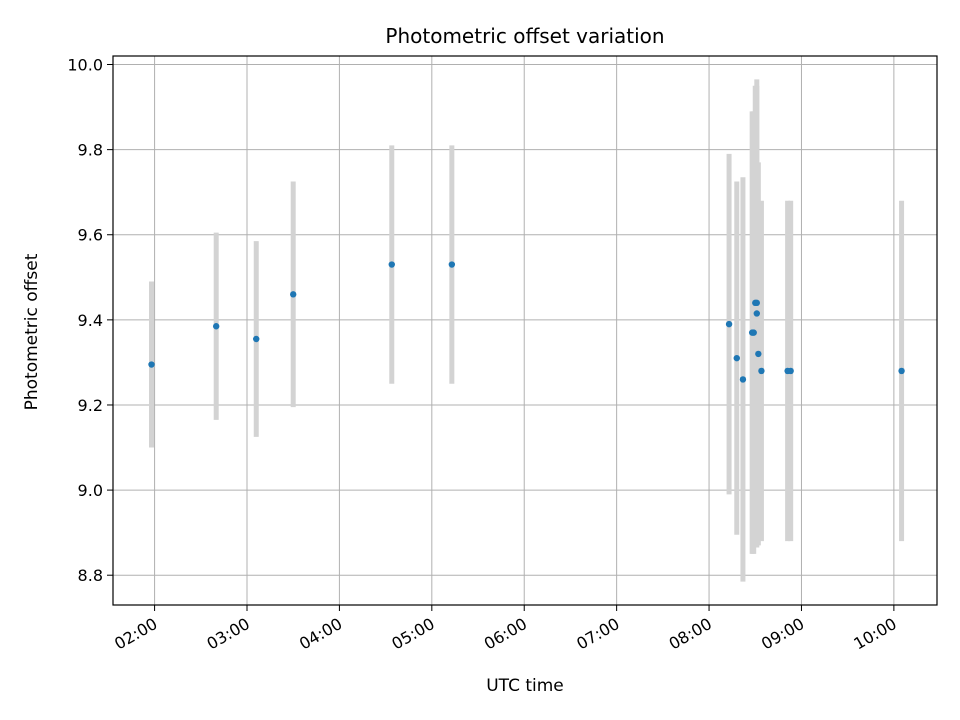  I want to click on y-axis-ticks: 8.8 9.0 9.2 9.4 9.6 9.8 10.0, so click(90, 320).